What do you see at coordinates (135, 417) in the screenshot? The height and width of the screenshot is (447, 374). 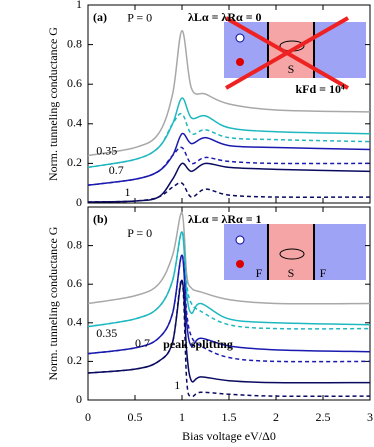 I see `x-tick-label: 0.5` at bounding box center [135, 417].